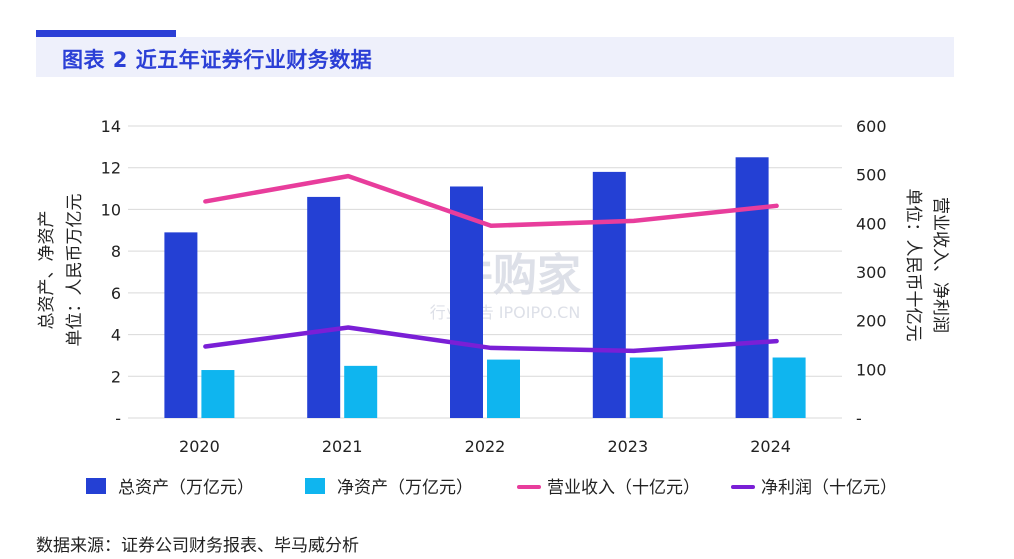 This screenshot has width=1014, height=559. What do you see at coordinates (111, 209) in the screenshot?
I see `left-tick-label: 10` at bounding box center [111, 209].